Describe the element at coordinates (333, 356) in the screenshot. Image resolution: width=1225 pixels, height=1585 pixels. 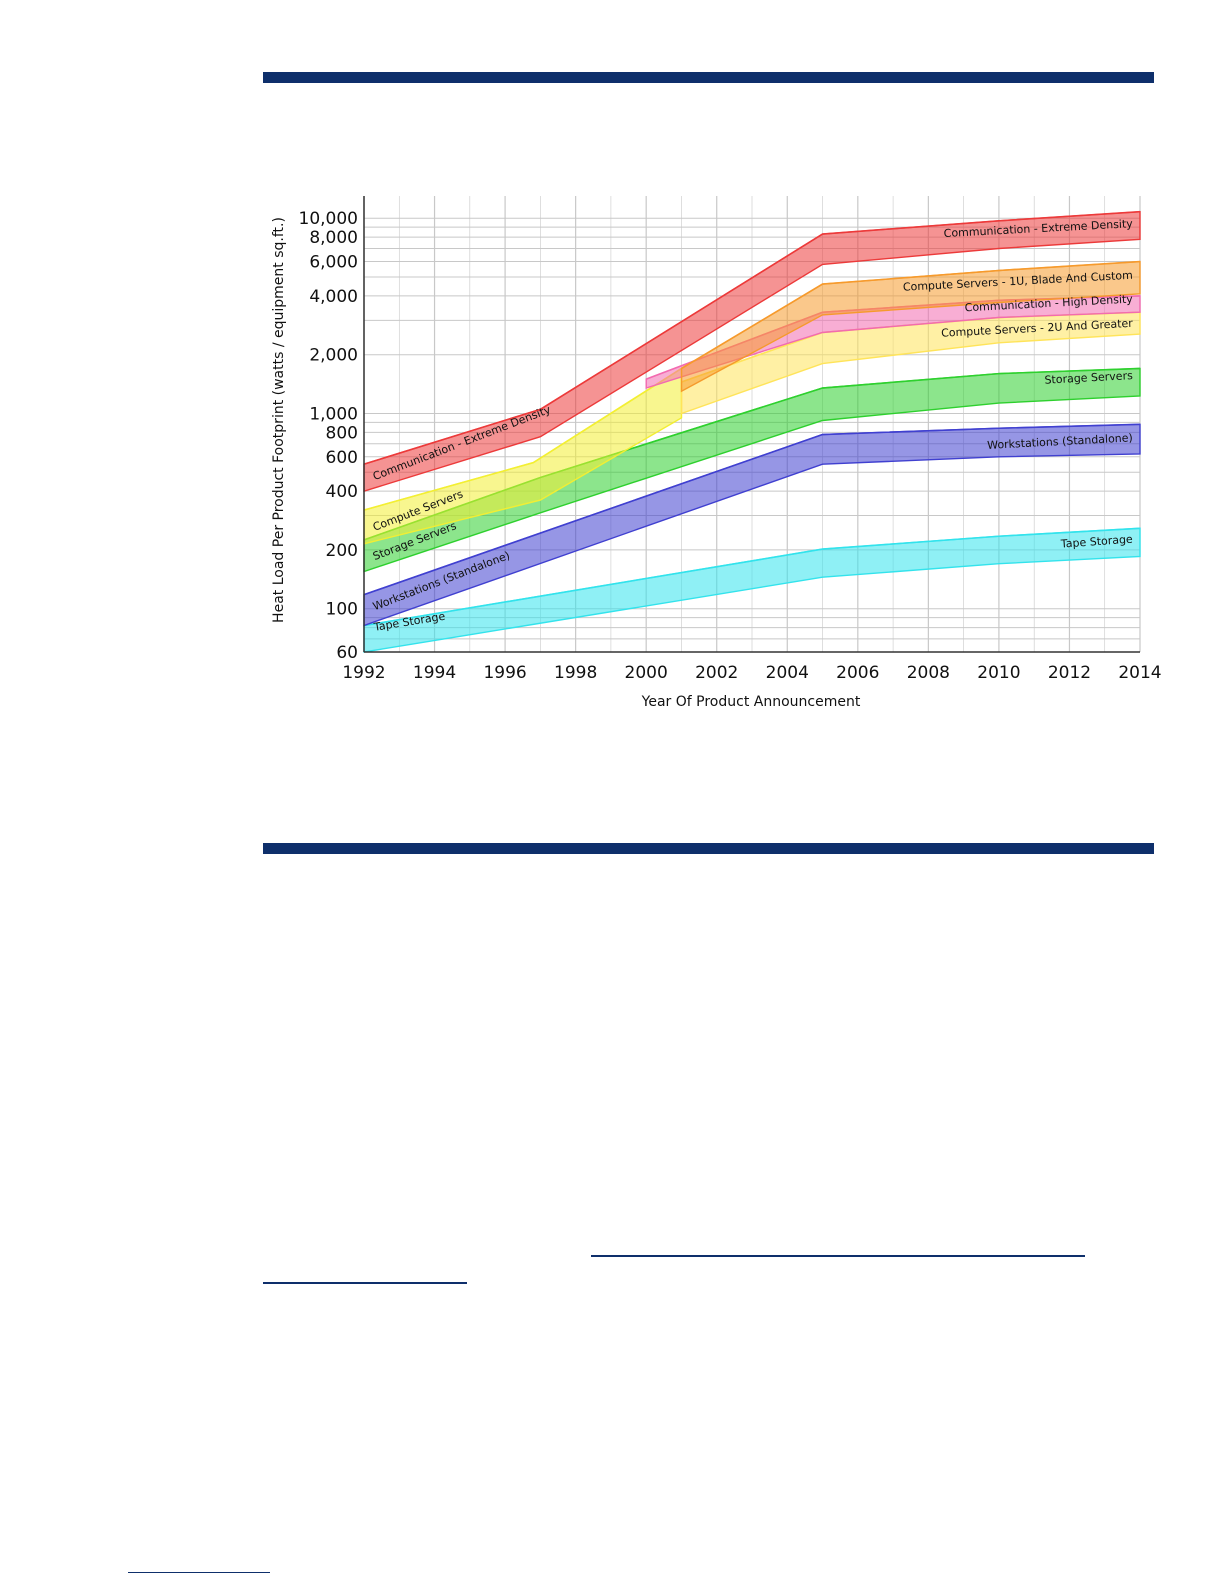
I see `y-tick-label: 2,000` at that location.